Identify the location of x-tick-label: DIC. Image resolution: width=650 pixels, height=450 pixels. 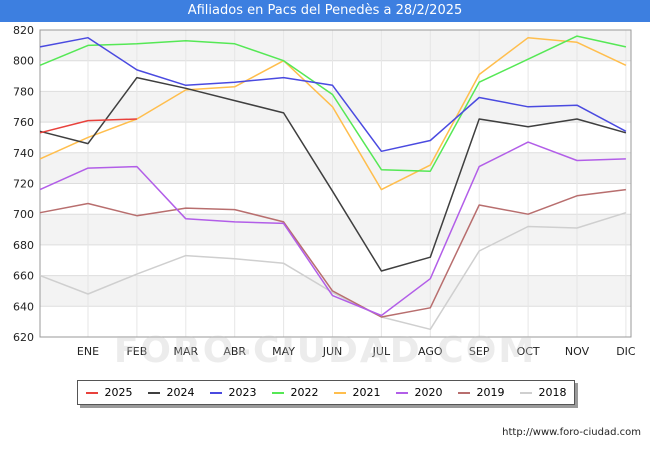
(626, 351).